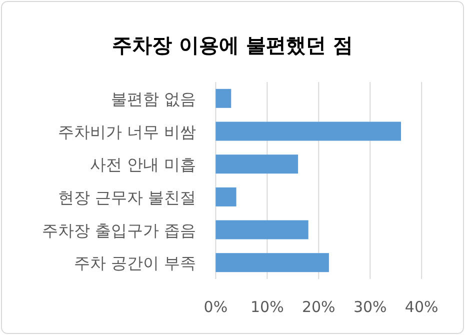 This screenshot has width=465, height=335. I want to click on y-tick-label: 주차장 출입구가 좁음, so click(119, 230).